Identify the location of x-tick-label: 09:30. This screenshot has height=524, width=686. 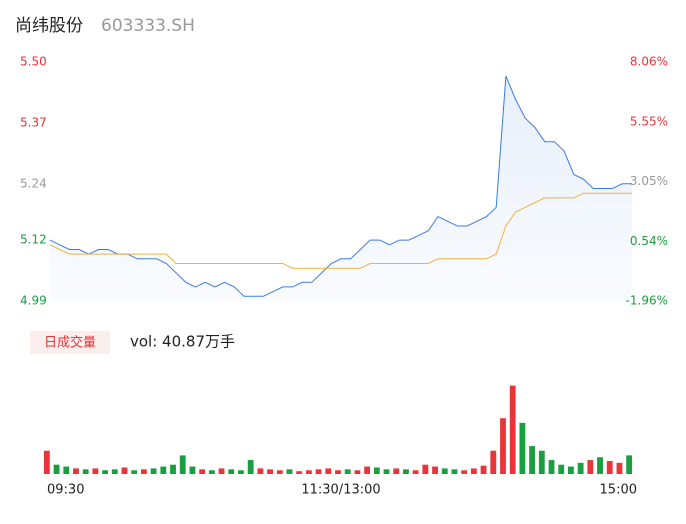
(65, 490).